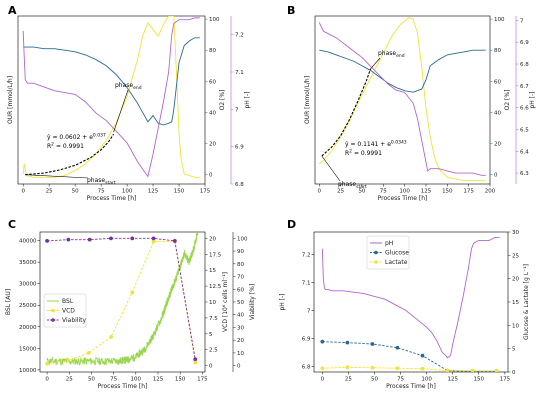 This screenshot has width=550, height=403. What do you see at coordinates (10, 100) in the screenshot?
I see `y-axis-label: OUR [mmol/L/h]` at bounding box center [10, 100].